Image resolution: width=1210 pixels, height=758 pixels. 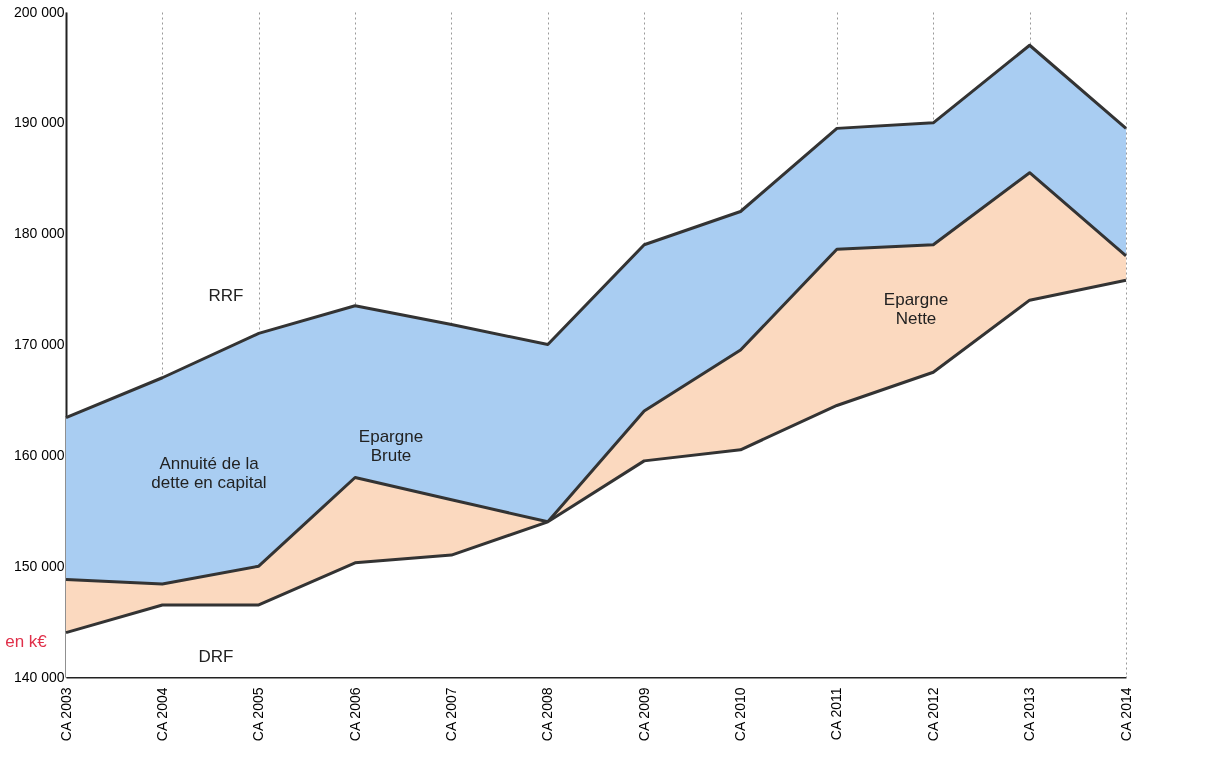 What do you see at coordinates (39, 565) in the screenshot?
I see `y-tick-label: 150 000` at bounding box center [39, 565].